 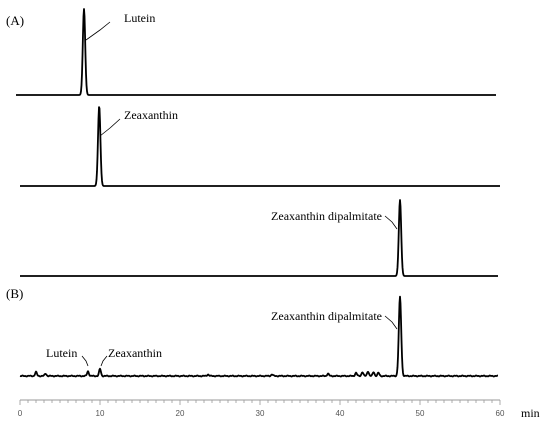 What do you see at coordinates (100, 413) in the screenshot?
I see `x-tick-label: 10` at bounding box center [100, 413].